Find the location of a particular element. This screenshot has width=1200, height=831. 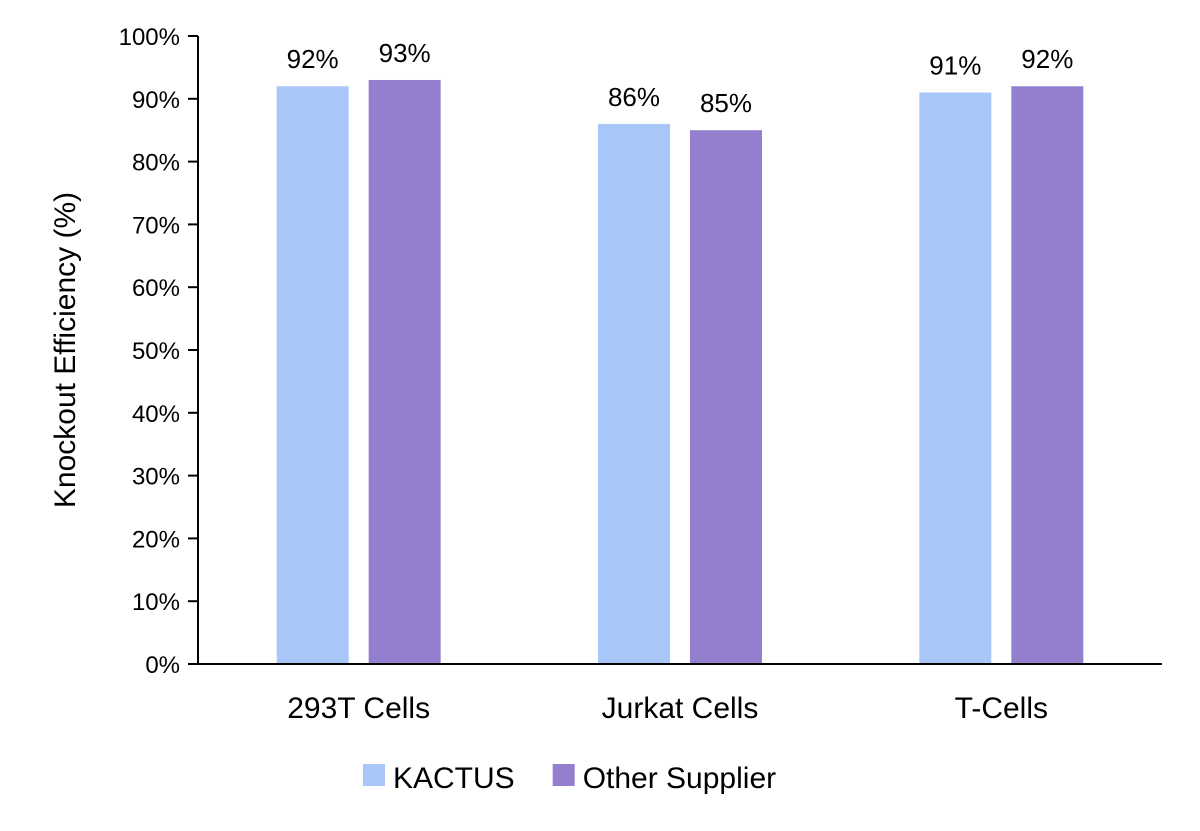

y-tick-label: 80% is located at coordinates (156, 163).